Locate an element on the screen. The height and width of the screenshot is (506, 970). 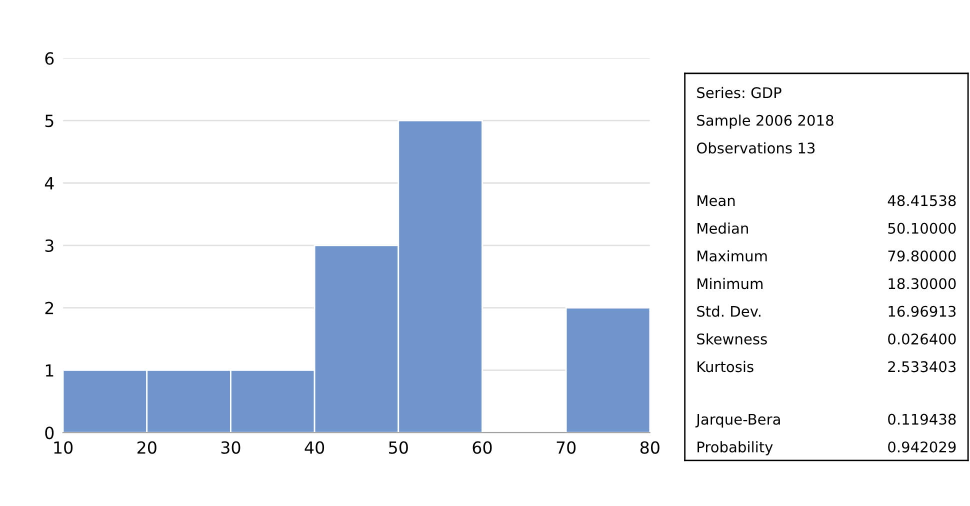
x-tick-label: 50 is located at coordinates (398, 447).